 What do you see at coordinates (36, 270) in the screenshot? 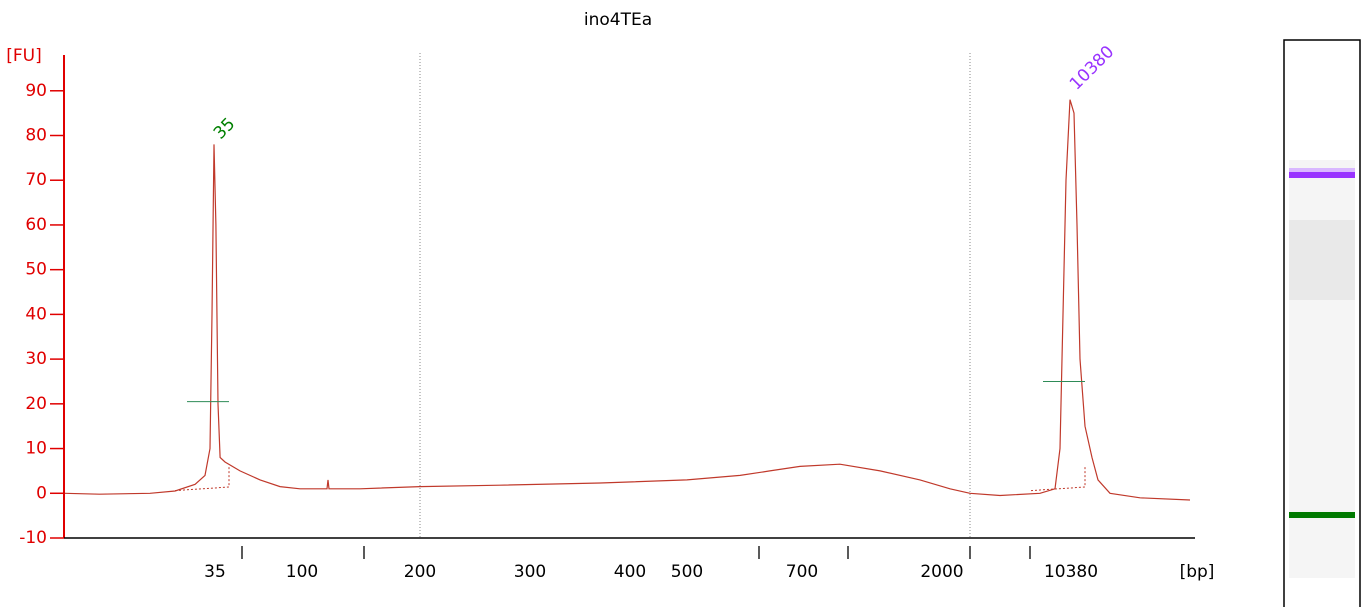
I see `y-tick-label: 50` at bounding box center [36, 270].